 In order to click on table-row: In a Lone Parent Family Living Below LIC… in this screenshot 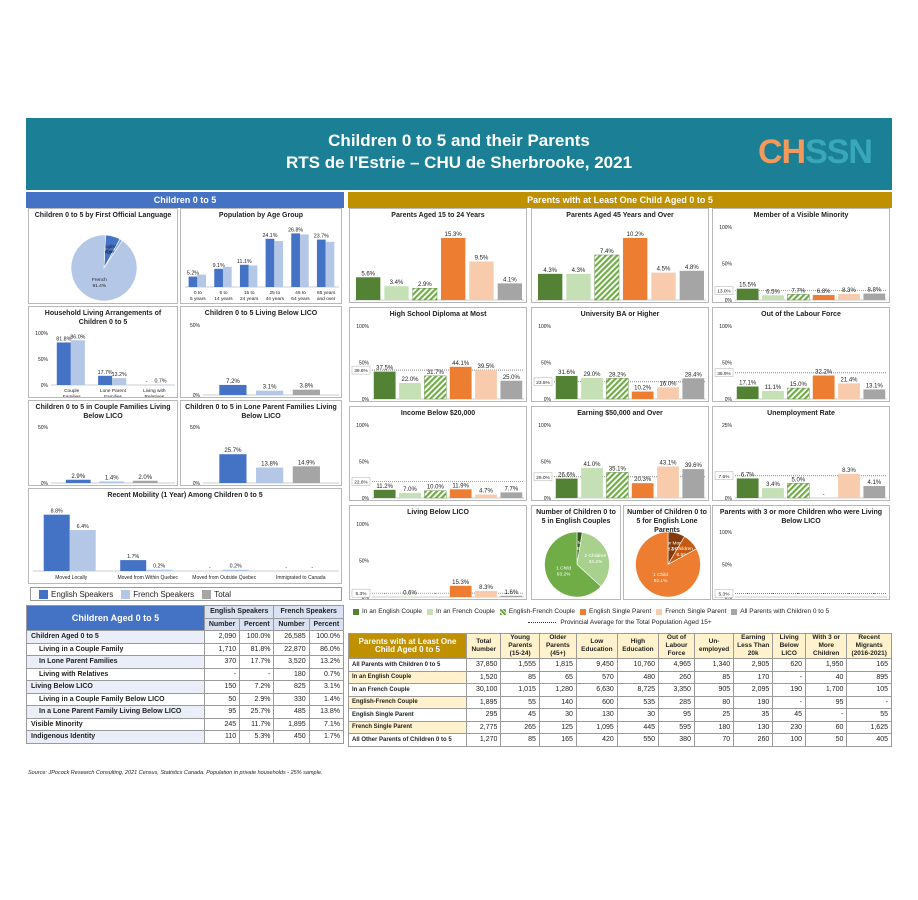, I will do `click(185, 712)`.